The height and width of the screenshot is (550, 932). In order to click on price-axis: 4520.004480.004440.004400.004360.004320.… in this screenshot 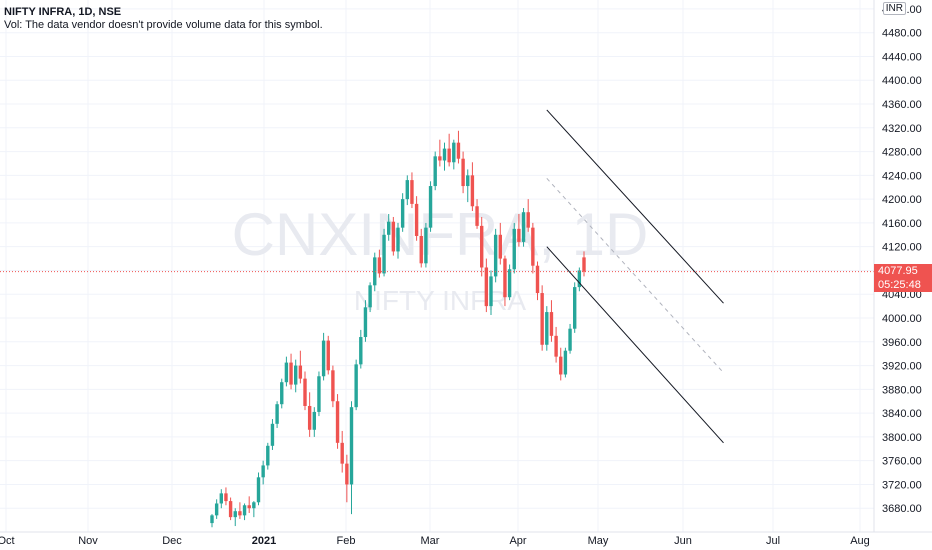, I will do `click(902, 259)`.